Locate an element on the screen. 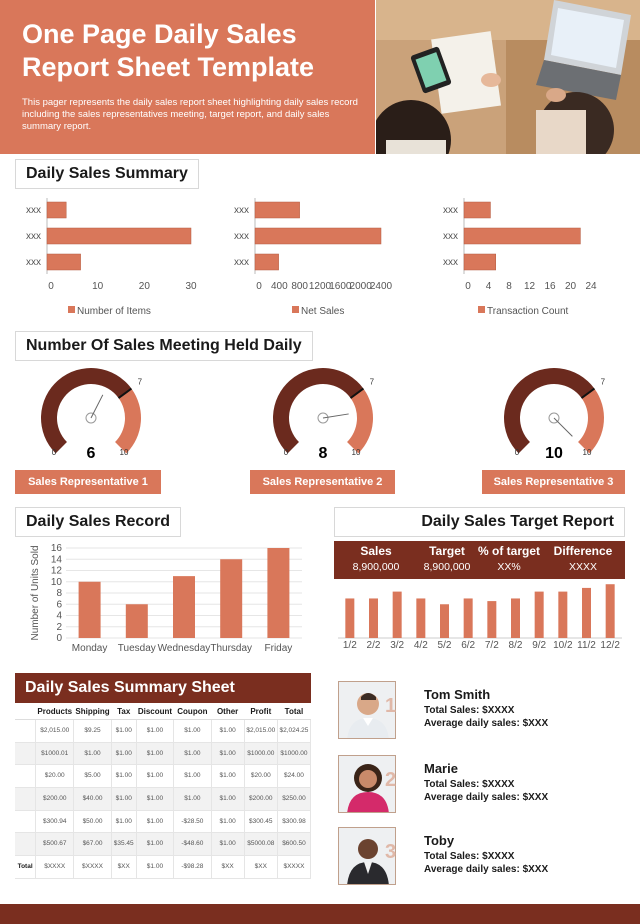  rep-name: Toby is located at coordinates (439, 840).